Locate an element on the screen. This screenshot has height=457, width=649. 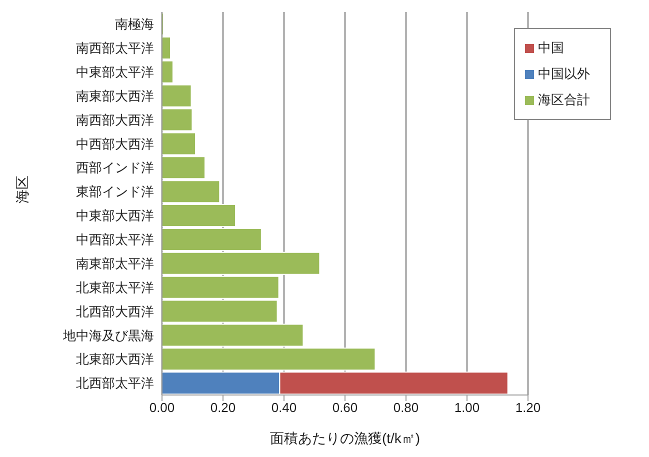
x-tick-label: 1.00 is located at coordinates (467, 408).